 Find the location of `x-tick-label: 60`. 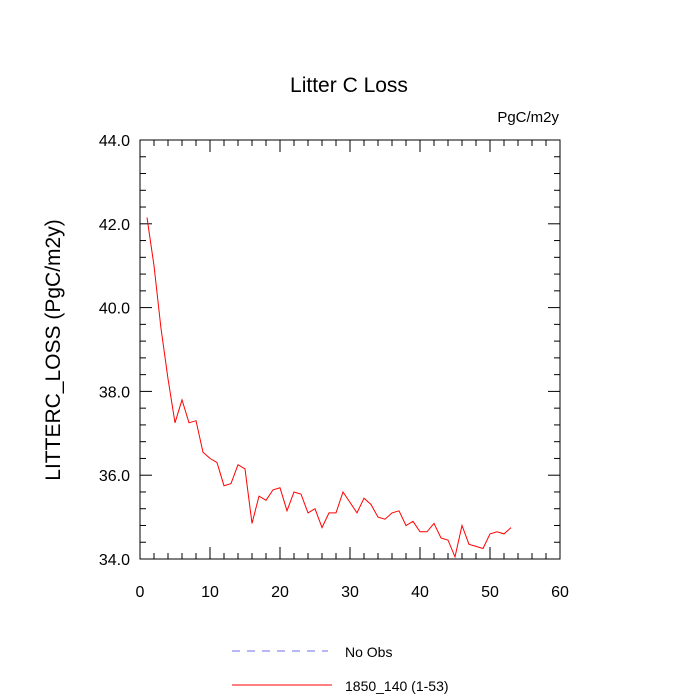

x-tick-label: 60 is located at coordinates (560, 592).